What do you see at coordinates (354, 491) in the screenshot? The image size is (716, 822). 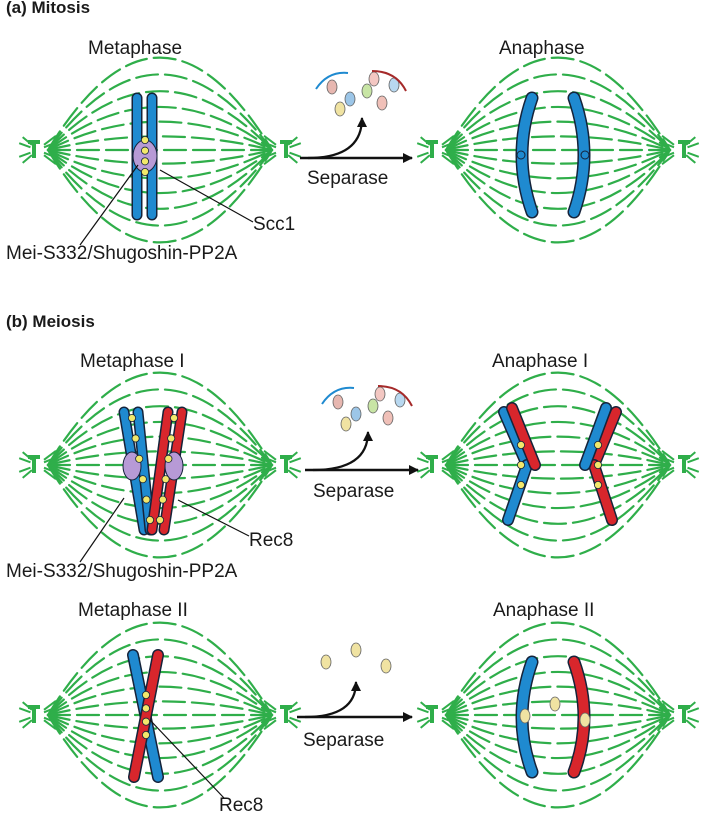 I see `separase-label-b1: Separase` at bounding box center [354, 491].